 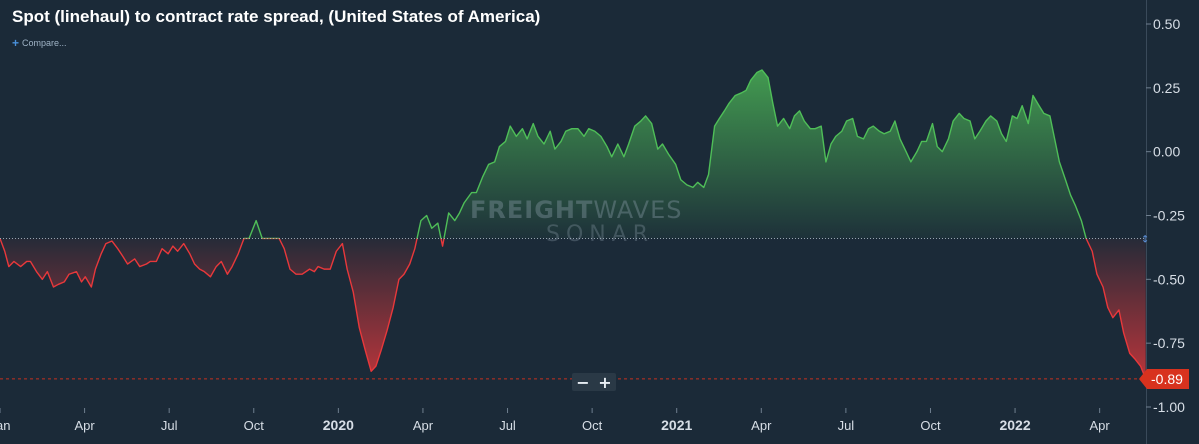 I want to click on y-tick-label: 0.00, so click(x=1166, y=152).